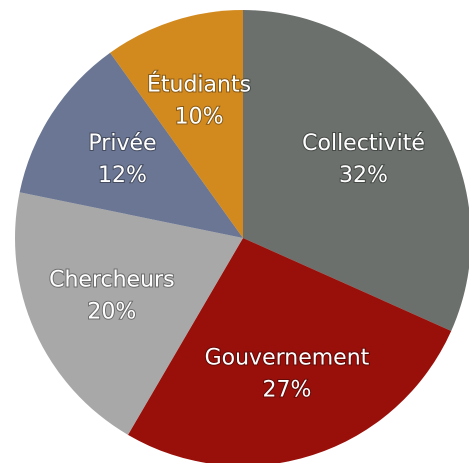 This screenshot has height=463, width=469. Describe the element at coordinates (287, 358) in the screenshot. I see `slice-label: Gouvernement` at that location.